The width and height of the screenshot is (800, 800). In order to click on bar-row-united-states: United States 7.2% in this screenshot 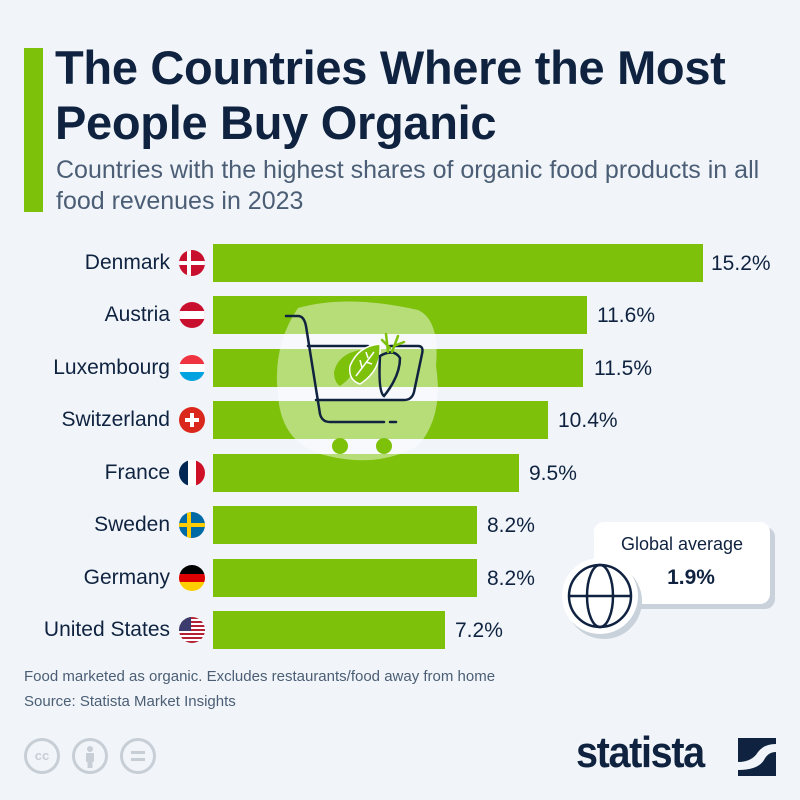, I will do `click(400, 630)`.